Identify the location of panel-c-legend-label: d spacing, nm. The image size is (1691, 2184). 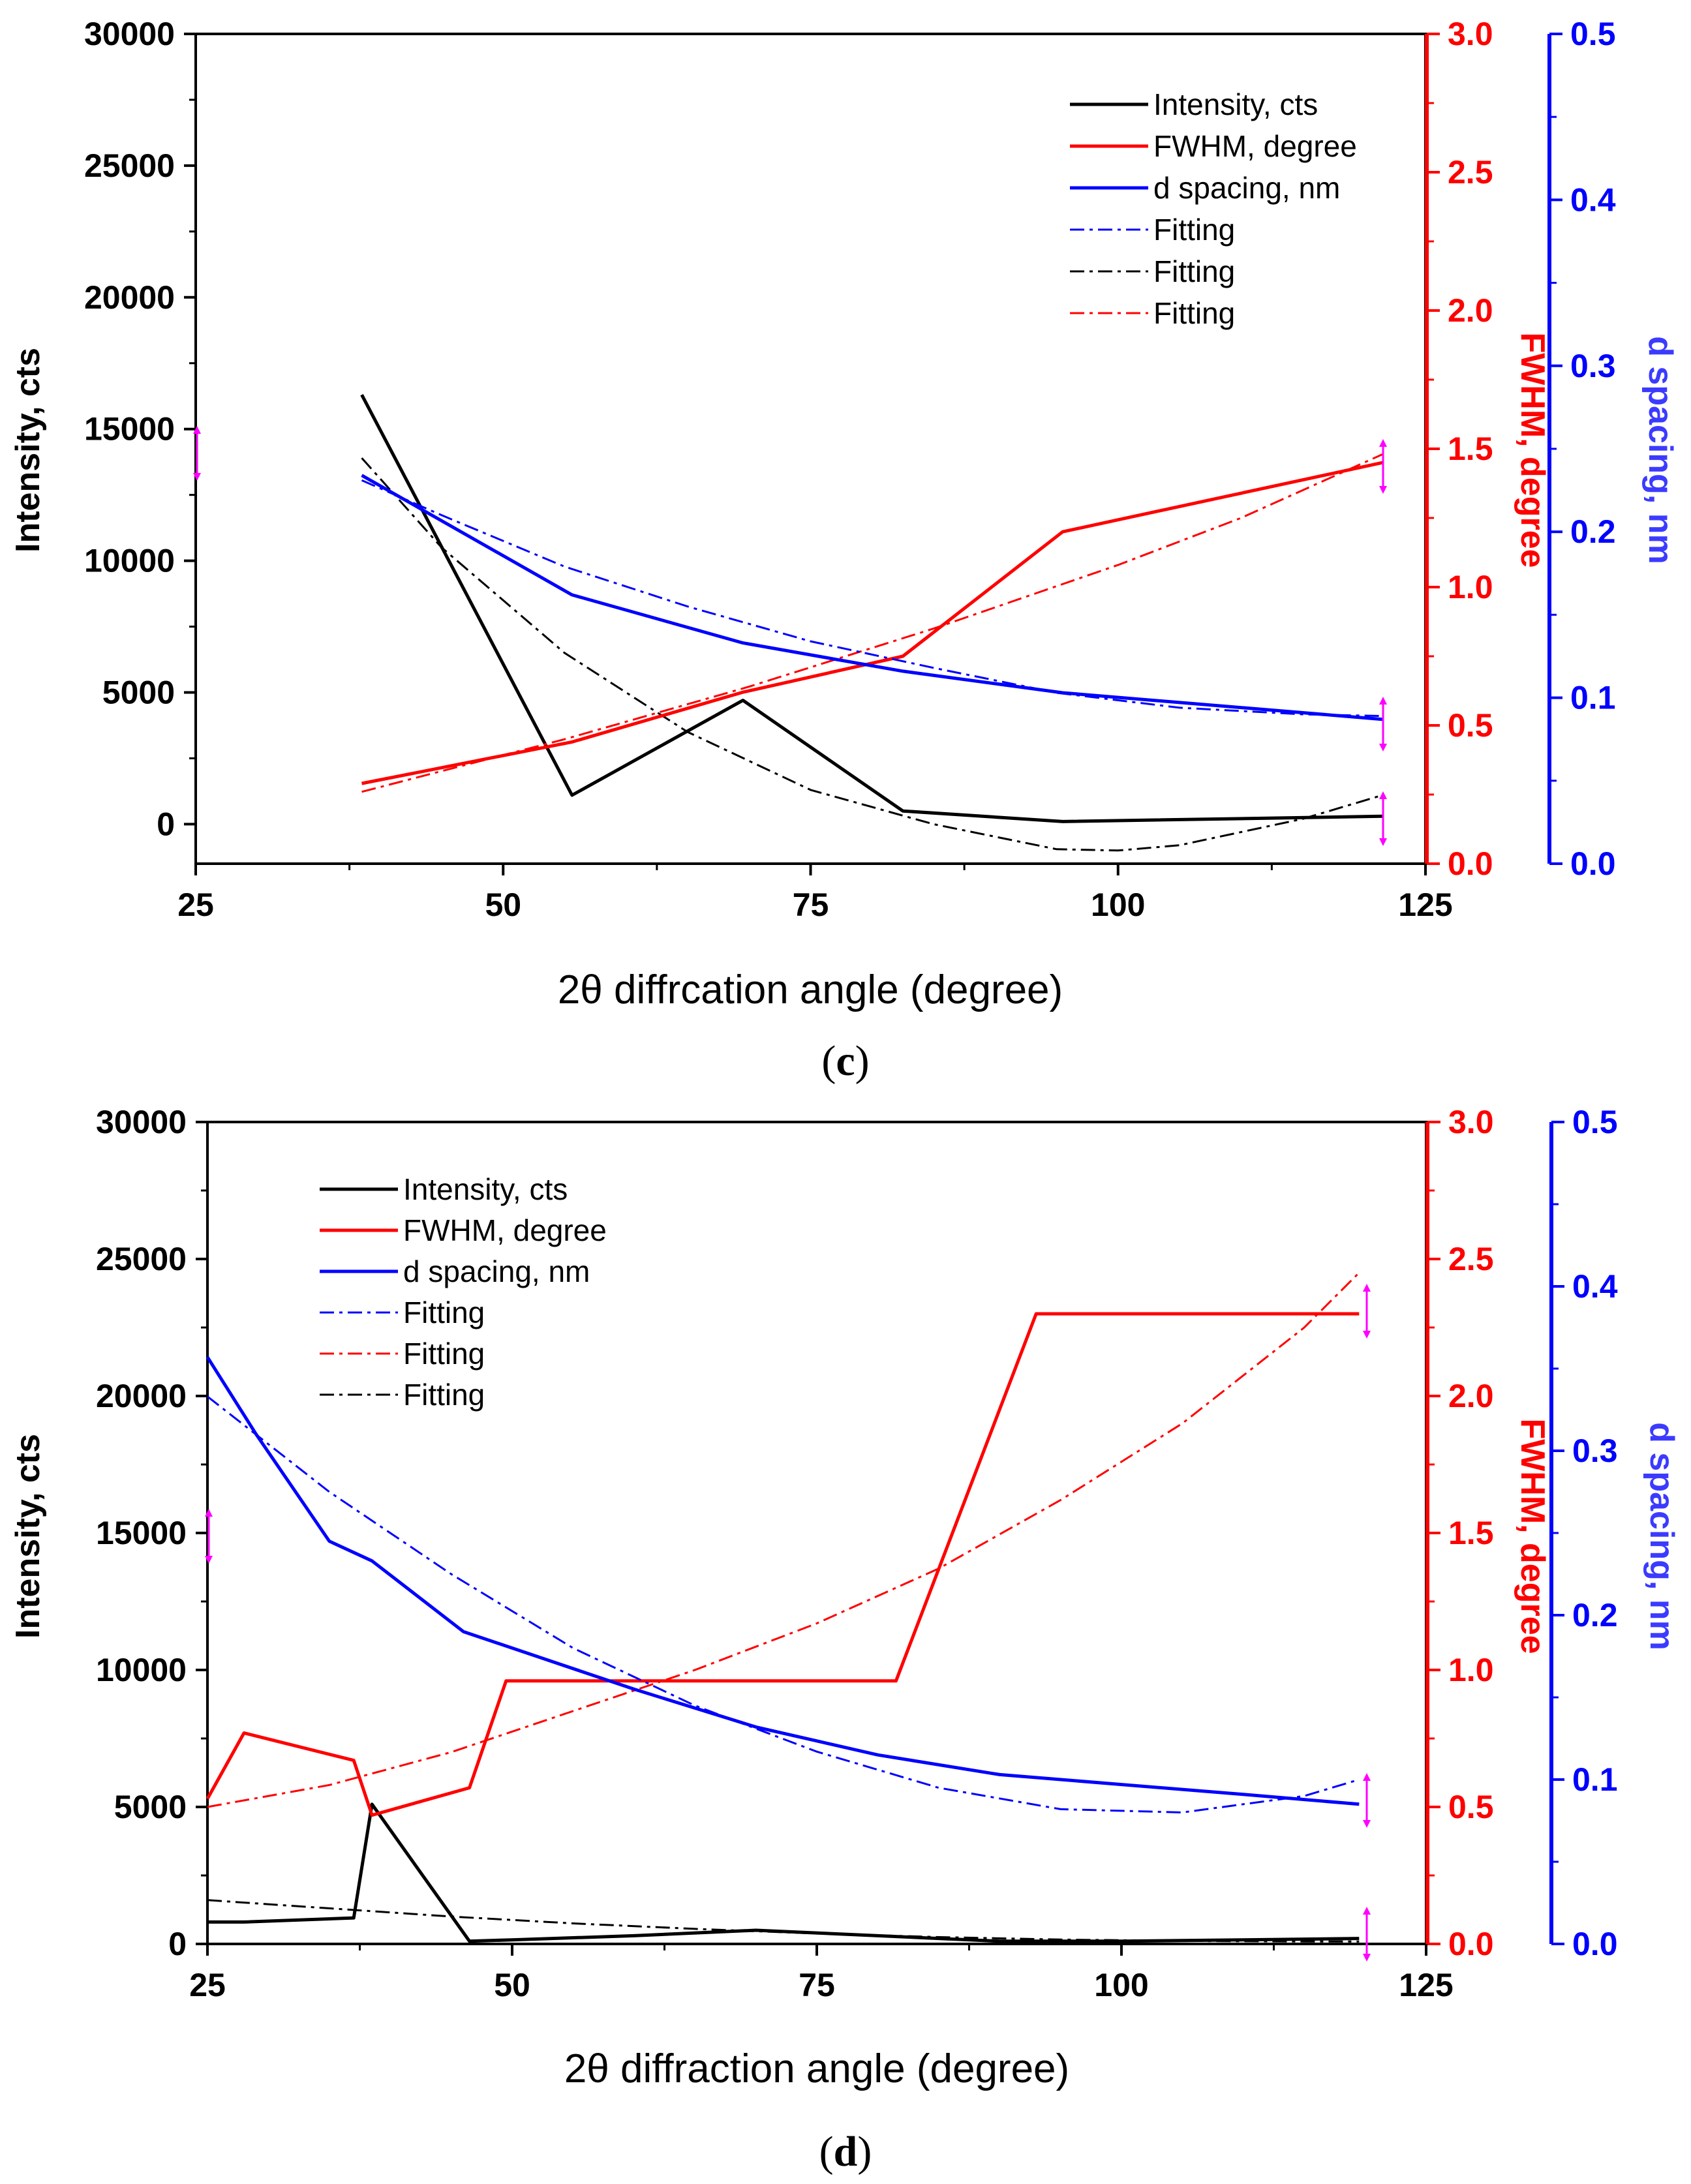
(1246, 188).